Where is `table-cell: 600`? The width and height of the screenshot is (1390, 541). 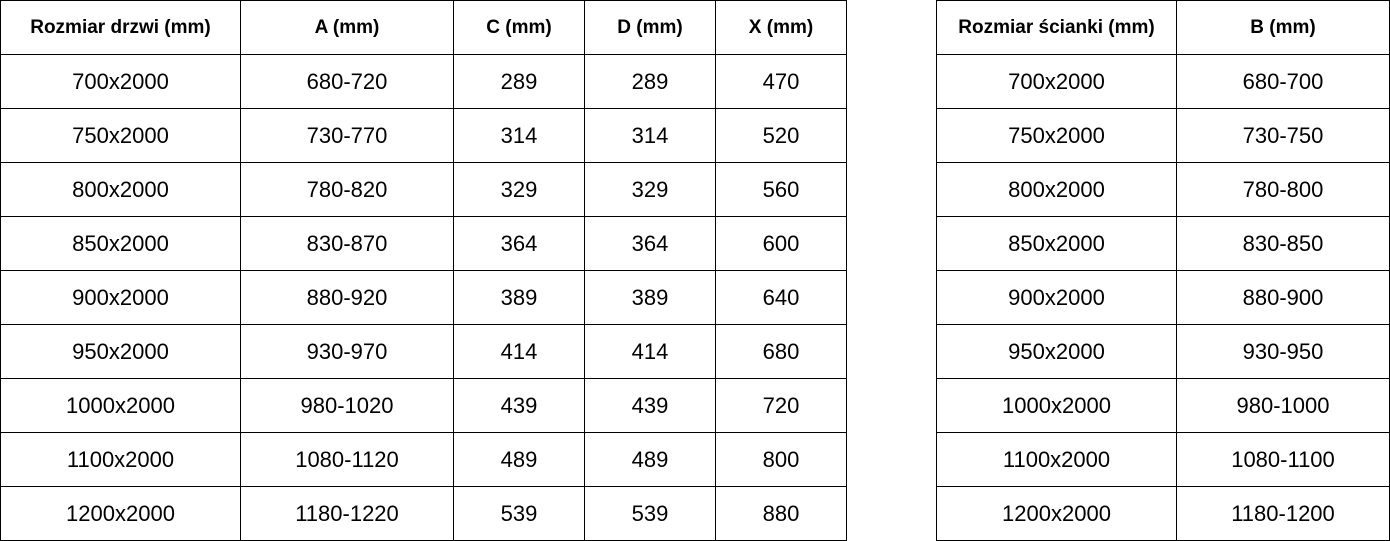 table-cell: 600 is located at coordinates (781, 243).